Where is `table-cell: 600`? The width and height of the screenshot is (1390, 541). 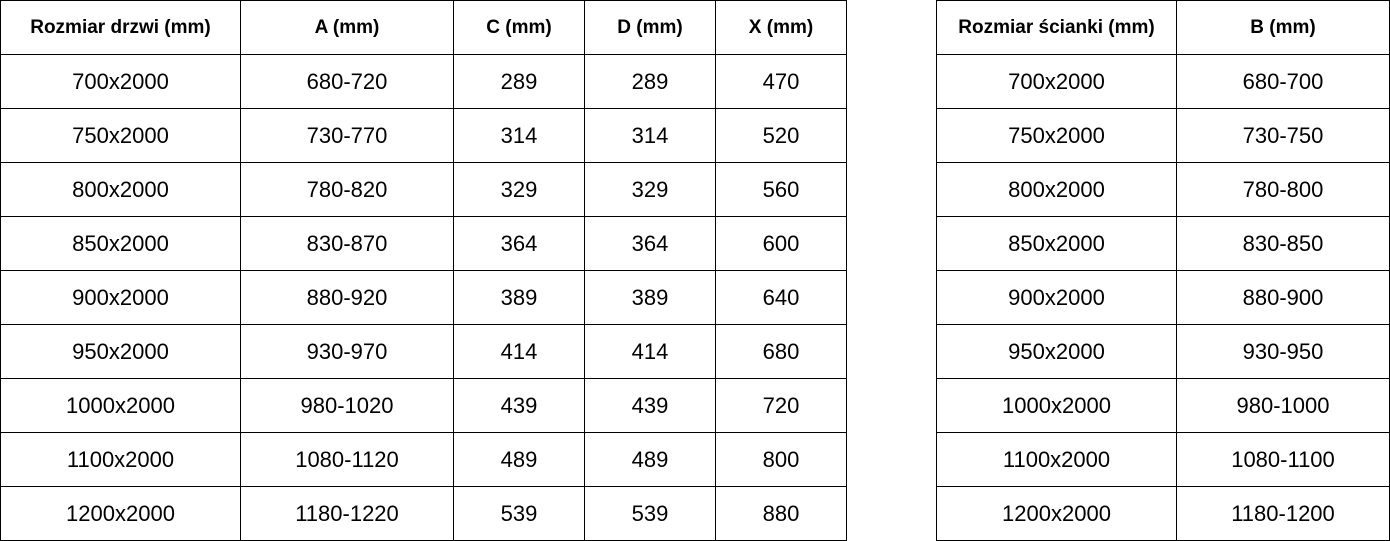 table-cell: 600 is located at coordinates (781, 243).